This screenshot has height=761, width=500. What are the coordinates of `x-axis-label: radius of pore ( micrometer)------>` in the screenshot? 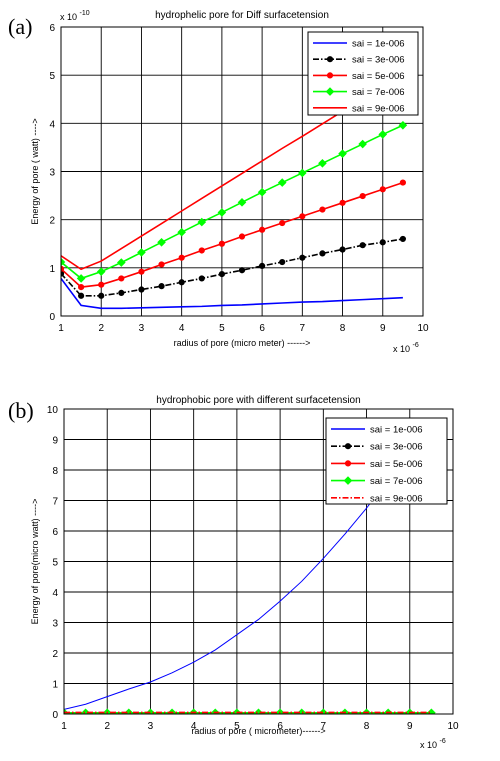 It's located at (258, 731).